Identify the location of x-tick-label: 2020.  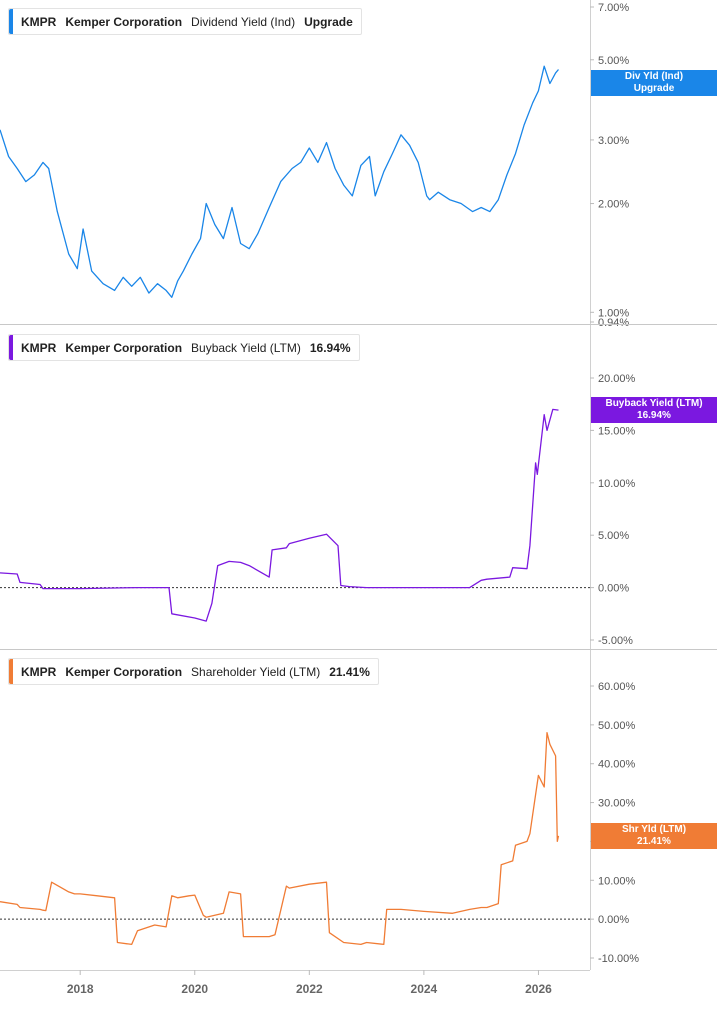
(194, 989).